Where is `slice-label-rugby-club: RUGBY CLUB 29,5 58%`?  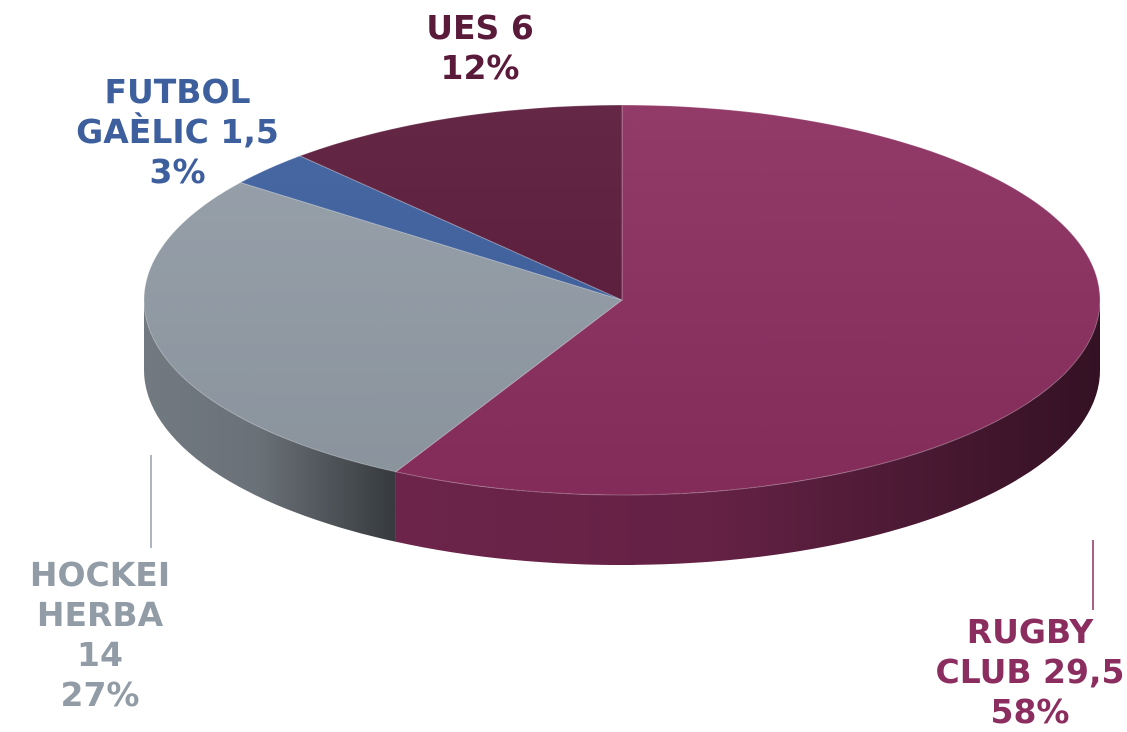
slice-label-rugby-club: RUGBY CLUB 29,5 58% is located at coordinates (1030, 671).